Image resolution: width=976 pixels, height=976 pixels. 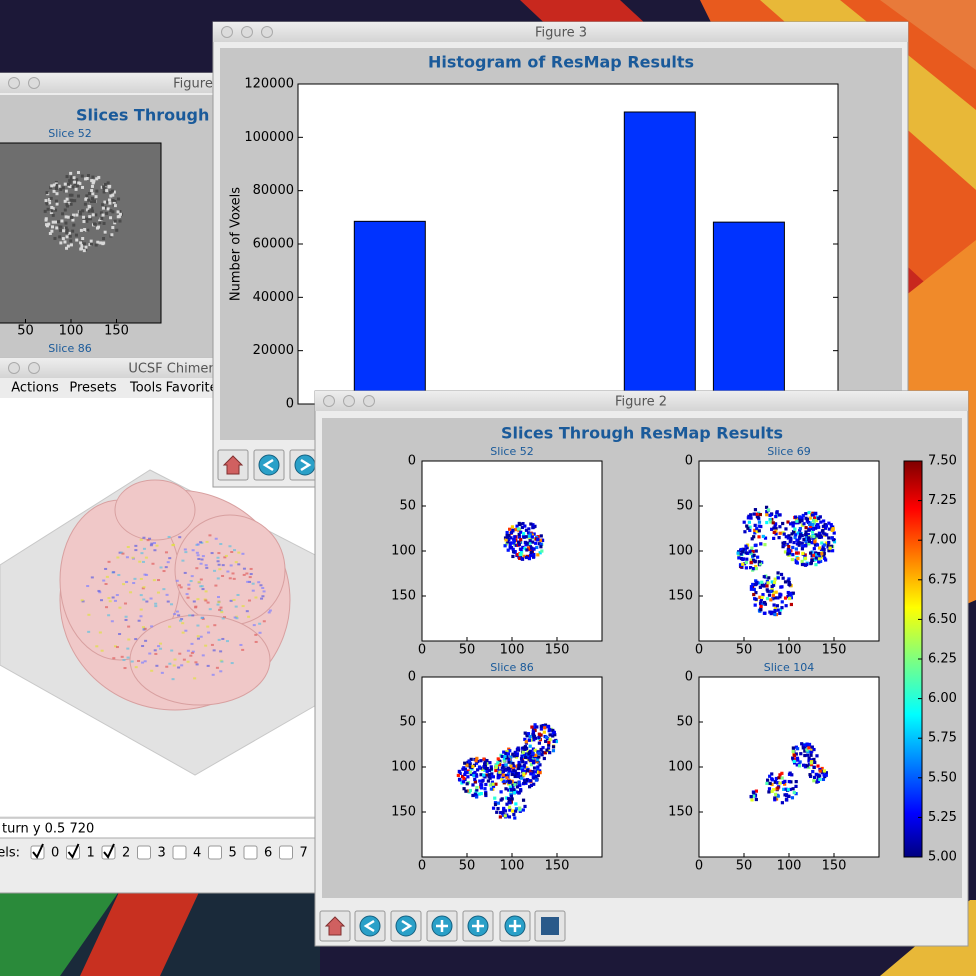 What do you see at coordinates (306, 465) in the screenshot?
I see `icon-arrow` at bounding box center [306, 465].